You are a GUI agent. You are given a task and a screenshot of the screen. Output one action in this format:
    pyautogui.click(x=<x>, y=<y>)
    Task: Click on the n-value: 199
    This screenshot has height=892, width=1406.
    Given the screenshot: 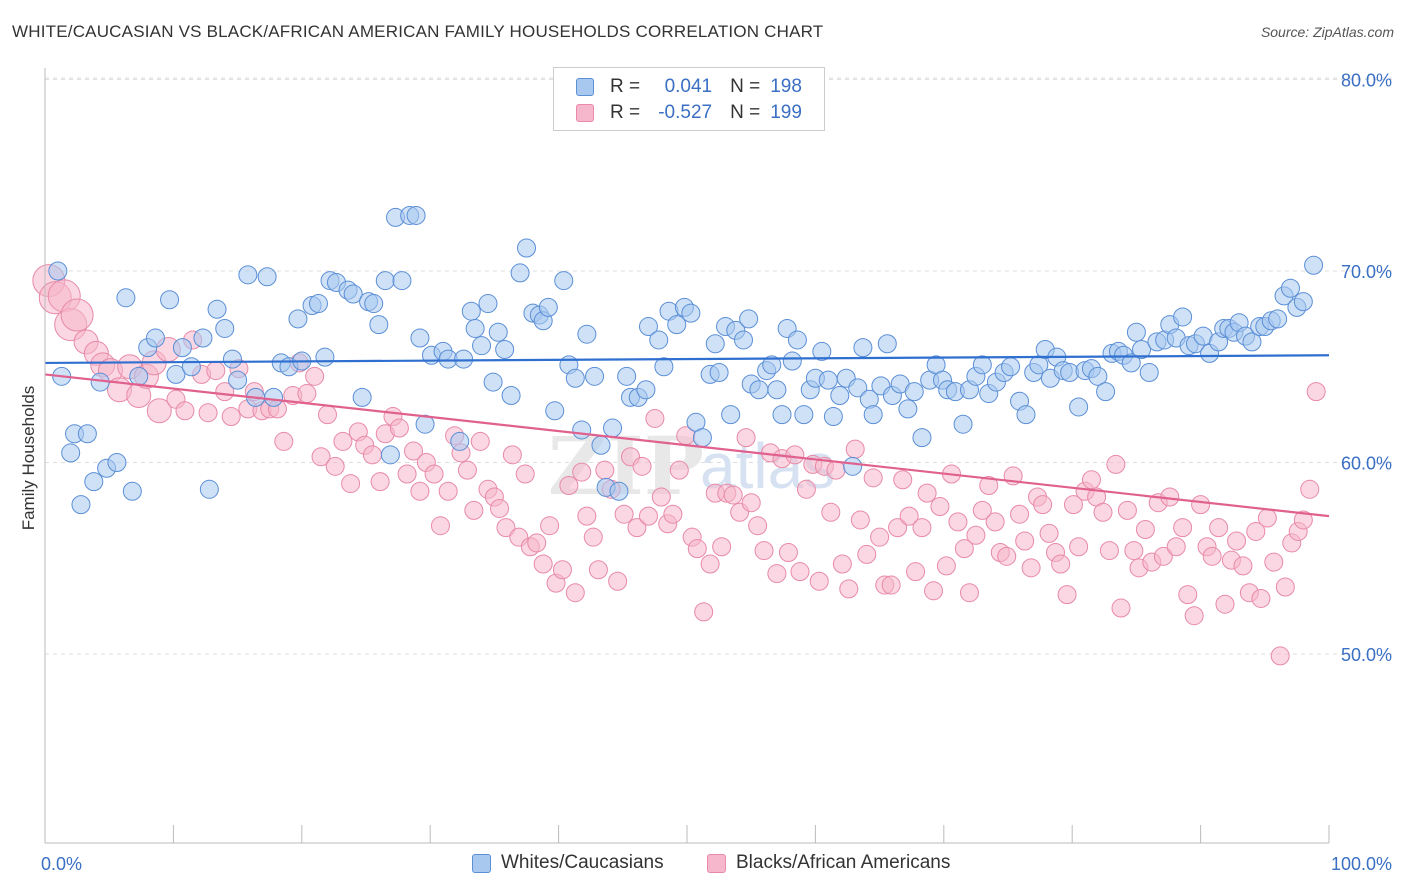 What is the action you would take?
    pyautogui.click(x=786, y=112)
    